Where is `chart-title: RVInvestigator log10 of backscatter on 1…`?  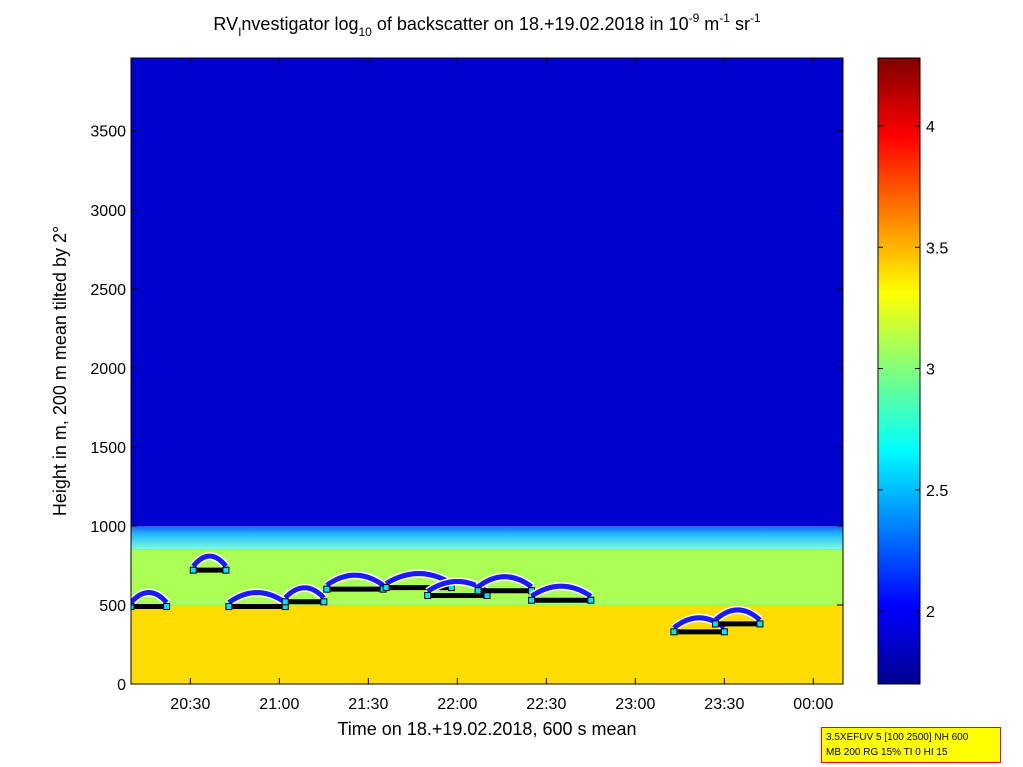
chart-title: RVInvestigator log10 of backscatter on 1… is located at coordinates (487, 25).